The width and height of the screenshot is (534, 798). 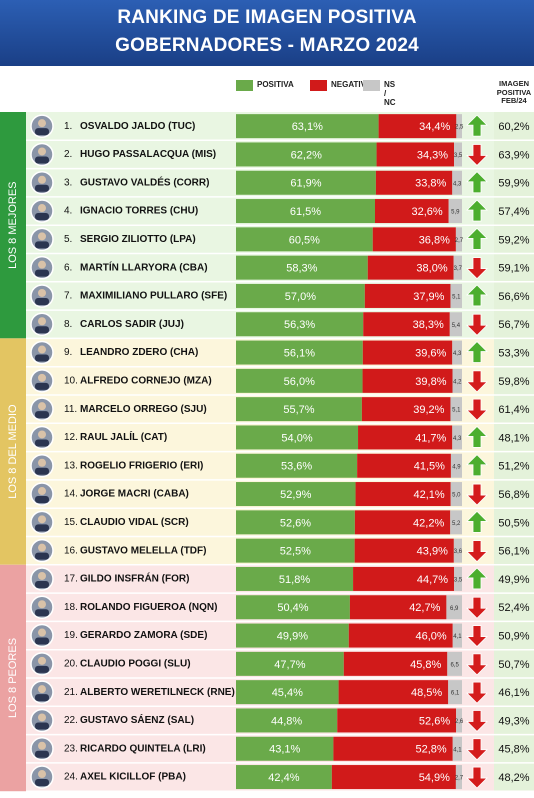 What do you see at coordinates (513, 580) in the screenshot?
I see `feb-value: 49,9%` at bounding box center [513, 580].